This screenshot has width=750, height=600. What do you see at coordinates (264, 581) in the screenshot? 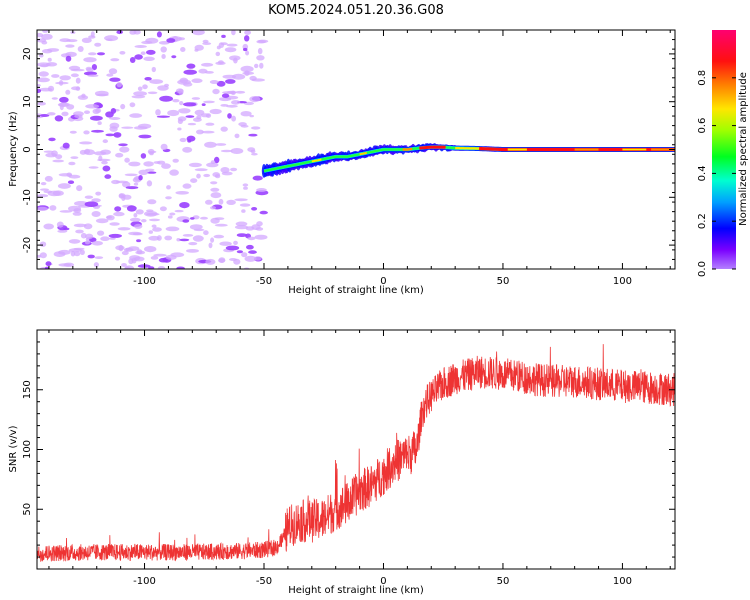
I see `snr-x-tick-label: -50` at bounding box center [264, 581].